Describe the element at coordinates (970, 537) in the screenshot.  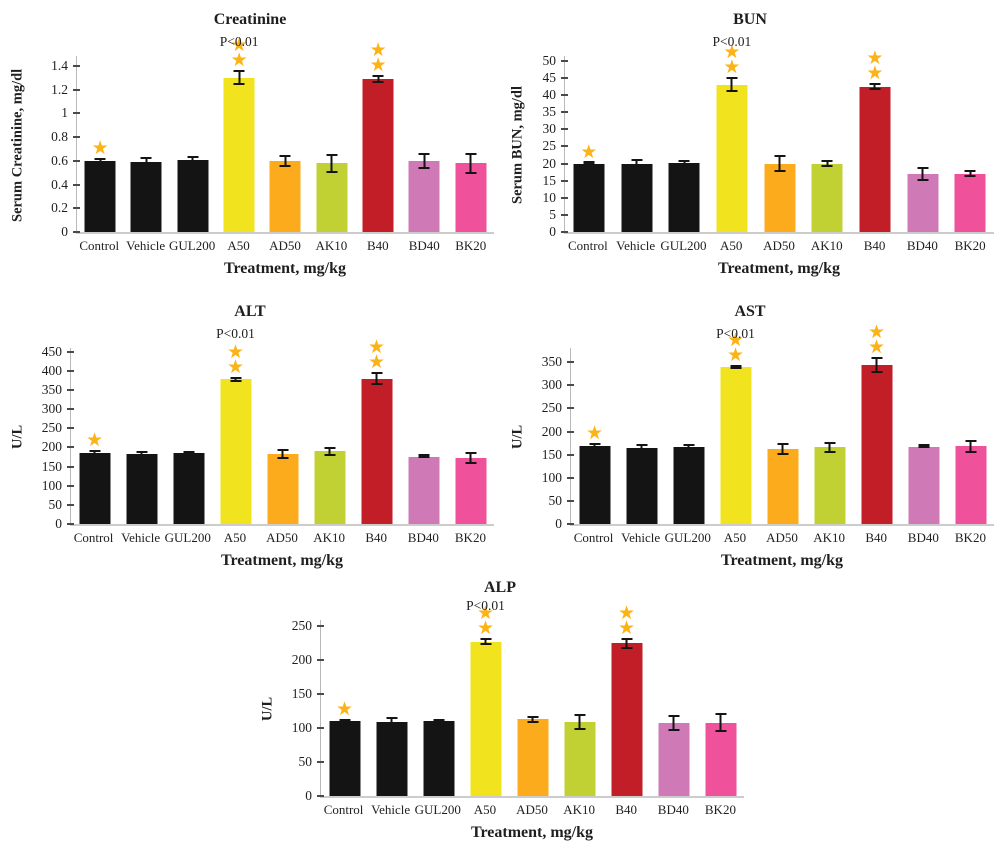
I see `x-tick-label: BK20` at that location.